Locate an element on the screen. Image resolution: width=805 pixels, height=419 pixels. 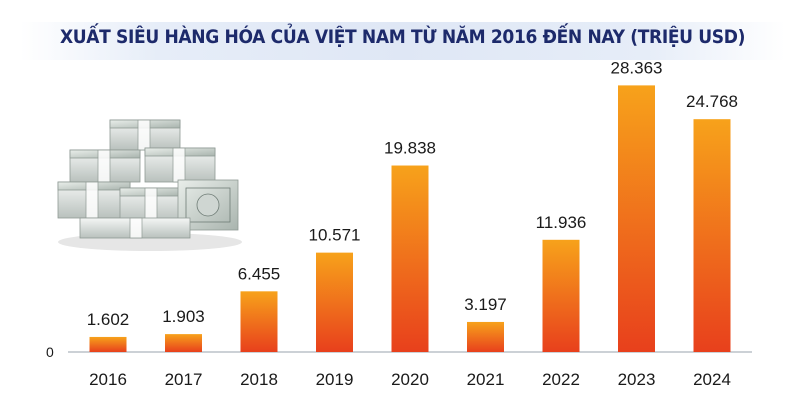
value-label-2020: 19.838 is located at coordinates (410, 148).